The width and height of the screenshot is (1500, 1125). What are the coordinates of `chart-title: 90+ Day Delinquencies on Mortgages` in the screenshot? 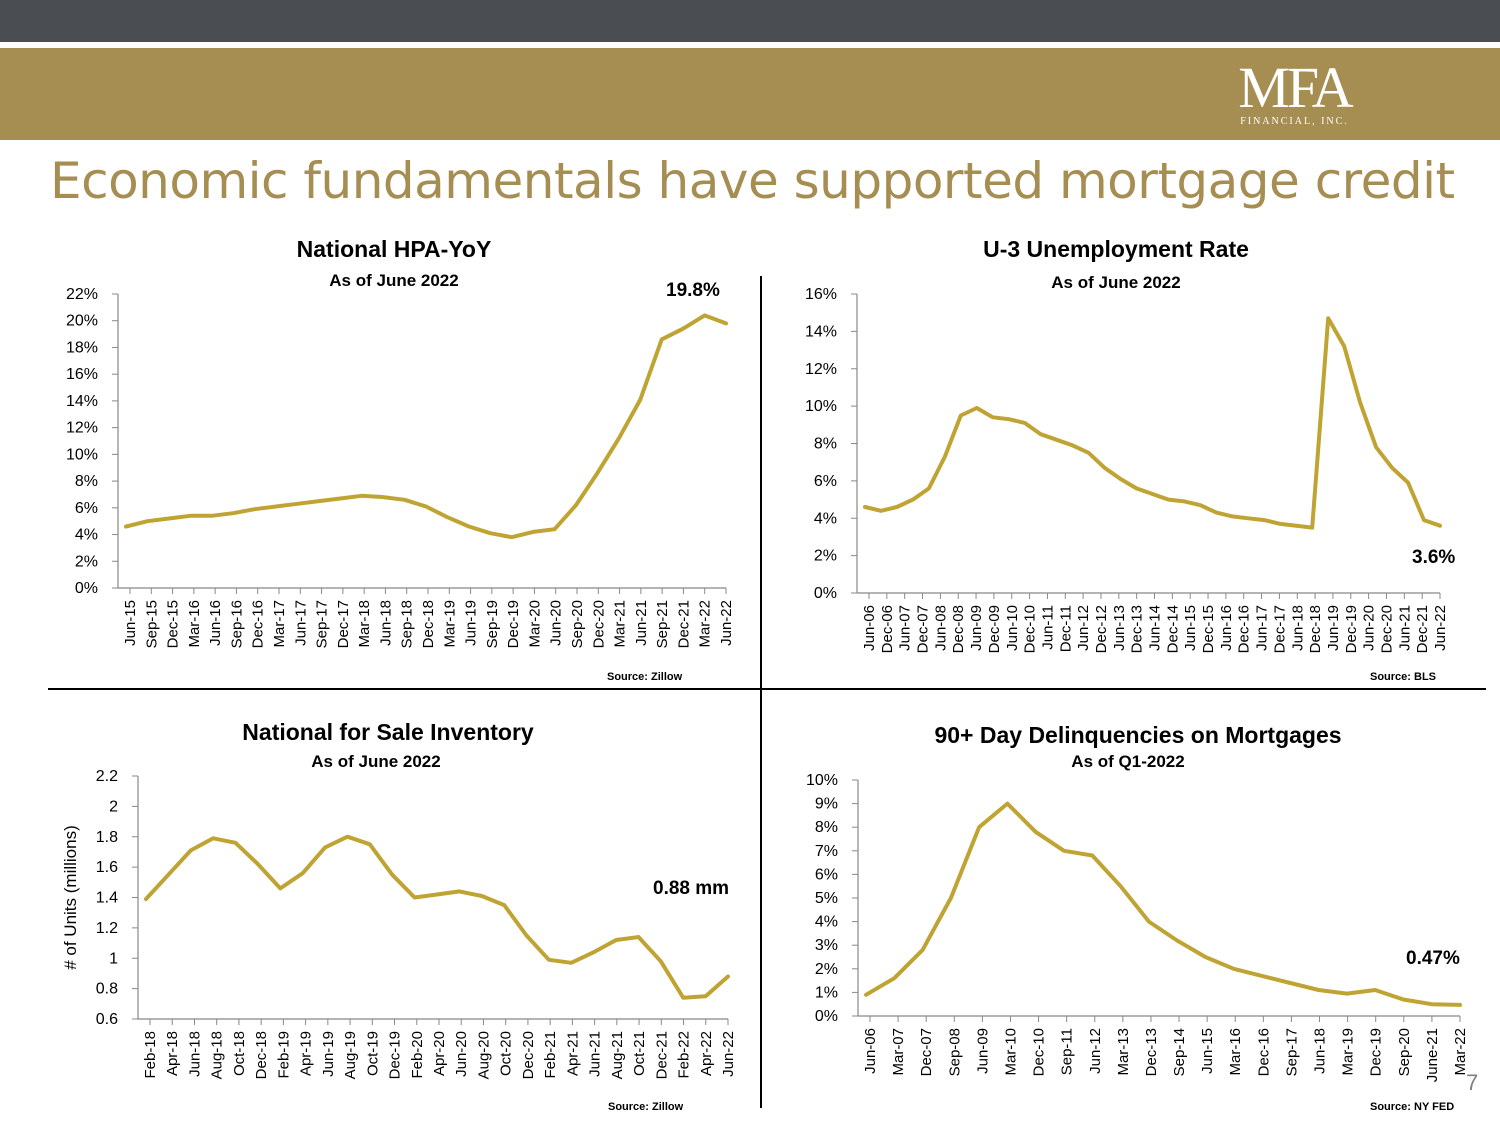 It's located at (1138, 735).